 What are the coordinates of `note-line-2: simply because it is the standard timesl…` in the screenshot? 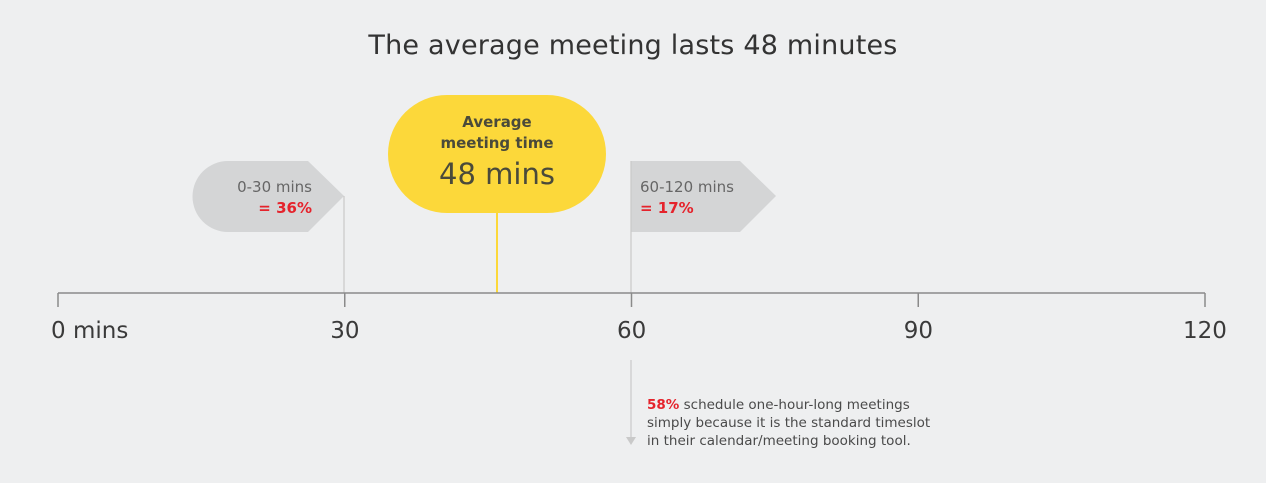 It's located at (789, 423).